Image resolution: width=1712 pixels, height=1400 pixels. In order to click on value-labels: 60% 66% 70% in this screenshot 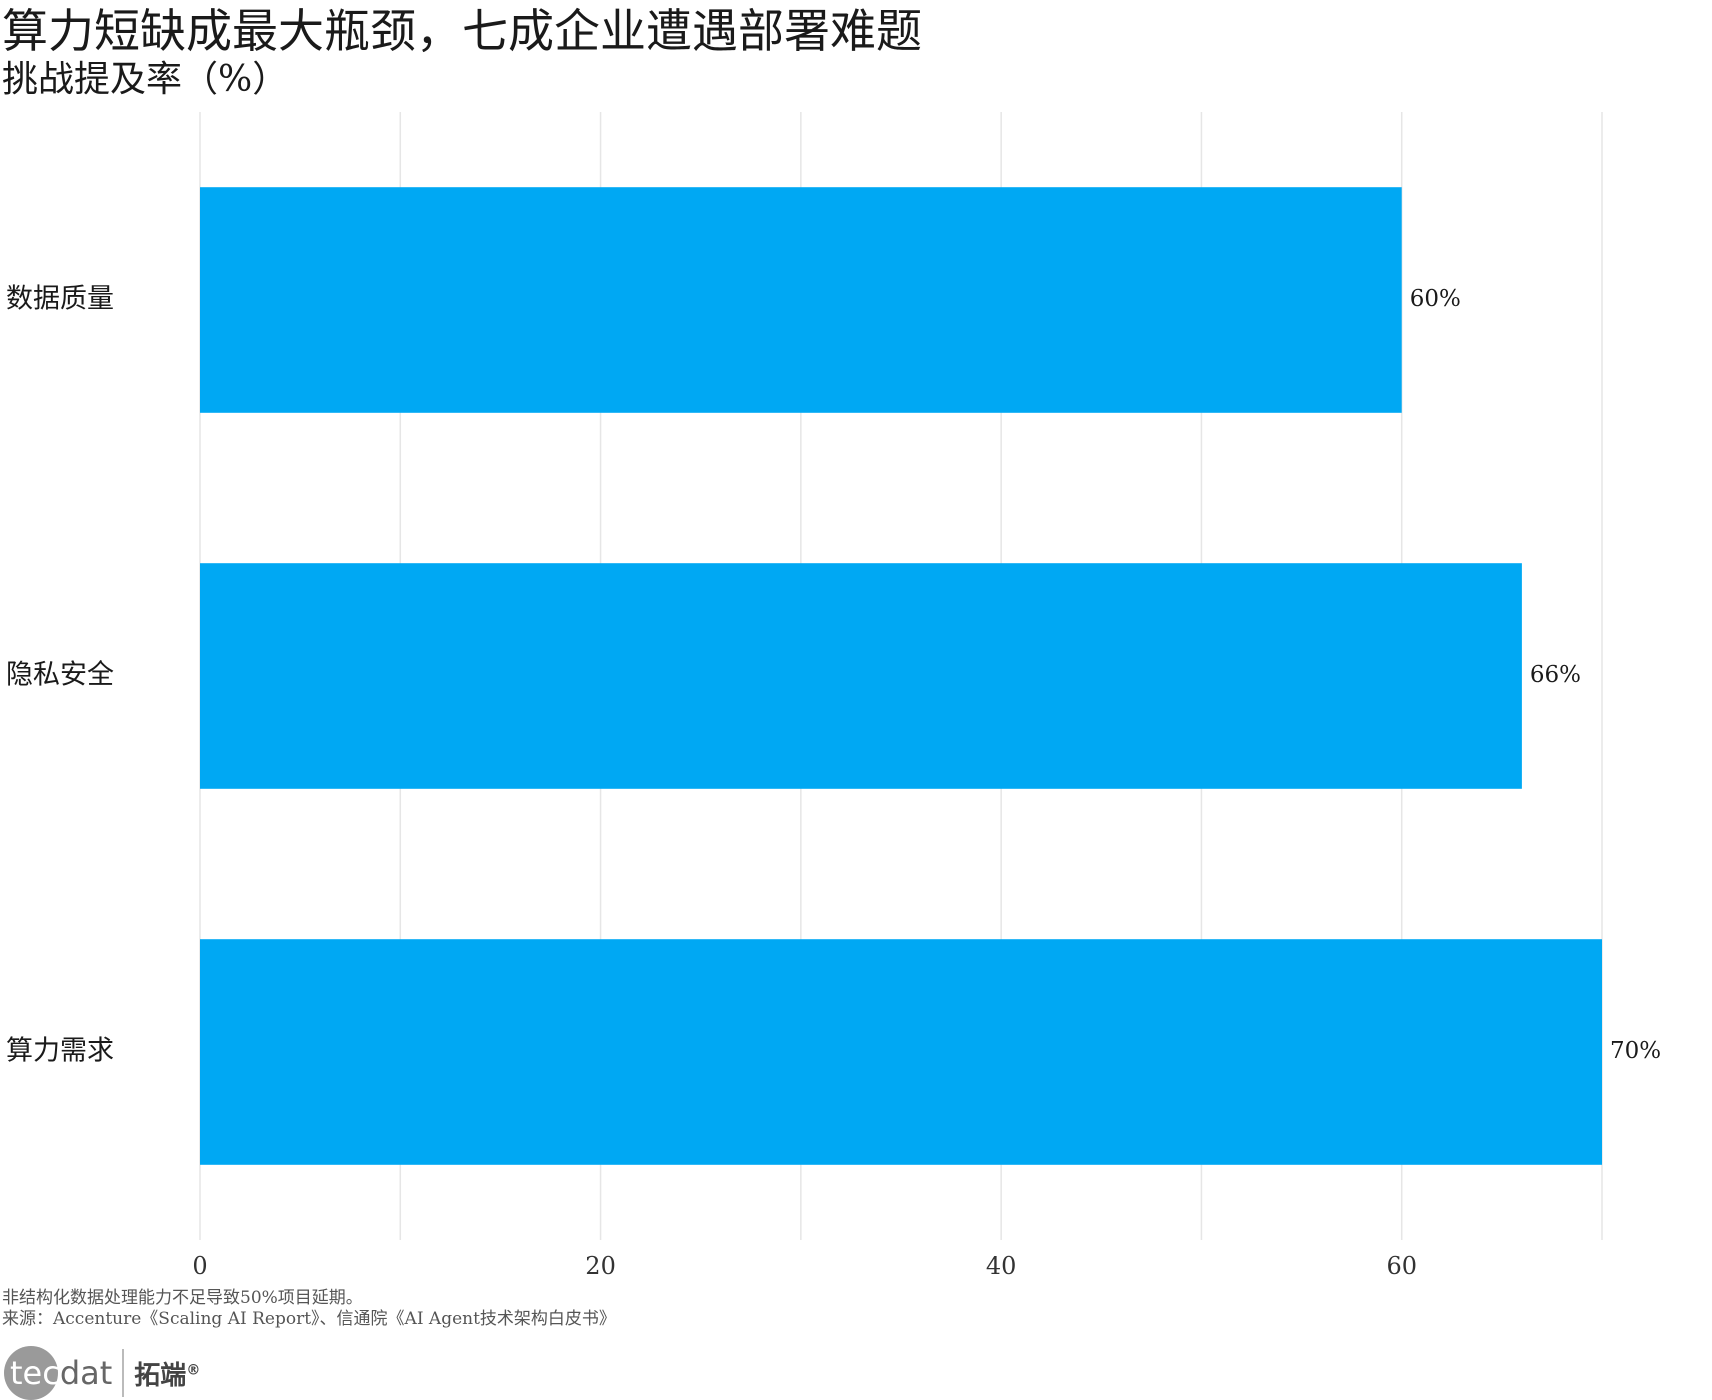, I will do `click(1535, 675)`.